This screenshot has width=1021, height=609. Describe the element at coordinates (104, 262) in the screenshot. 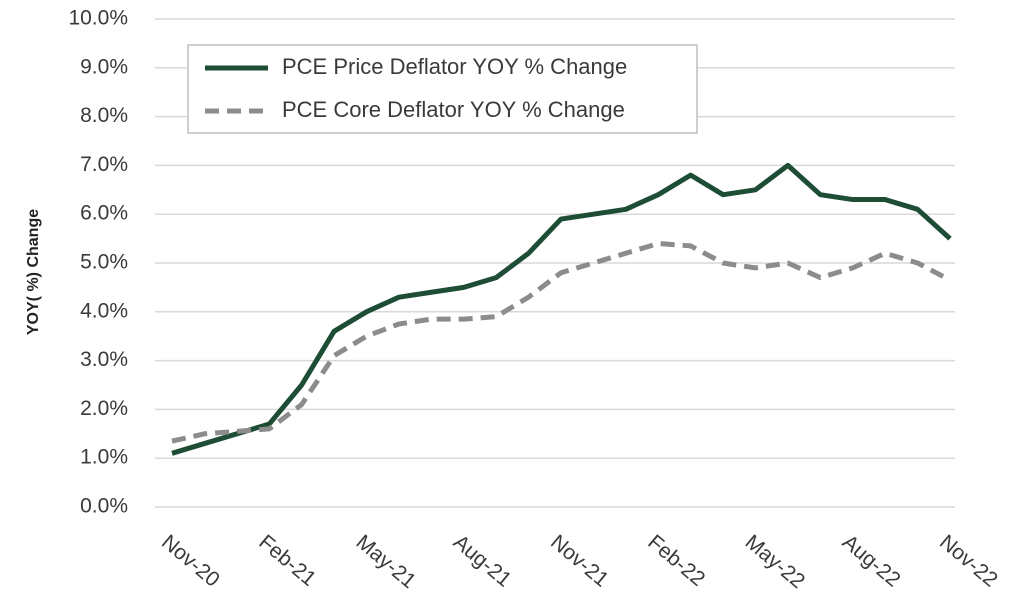

I see `y-tick-label: 5.0%` at that location.